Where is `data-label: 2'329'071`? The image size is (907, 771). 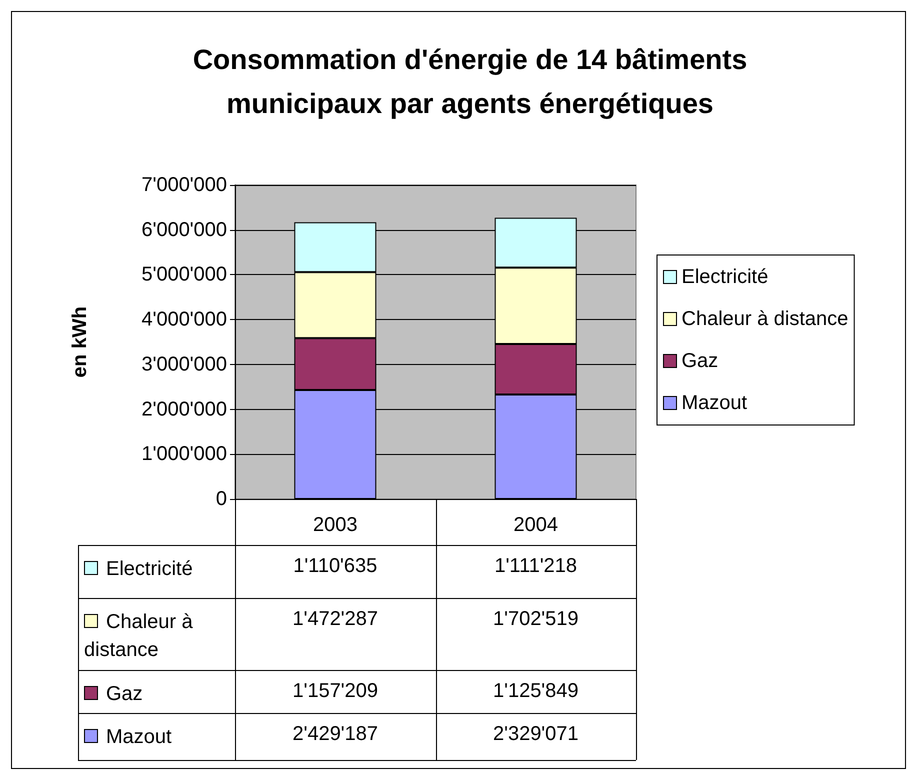 data-label: 2'329'071 is located at coordinates (536, 734).